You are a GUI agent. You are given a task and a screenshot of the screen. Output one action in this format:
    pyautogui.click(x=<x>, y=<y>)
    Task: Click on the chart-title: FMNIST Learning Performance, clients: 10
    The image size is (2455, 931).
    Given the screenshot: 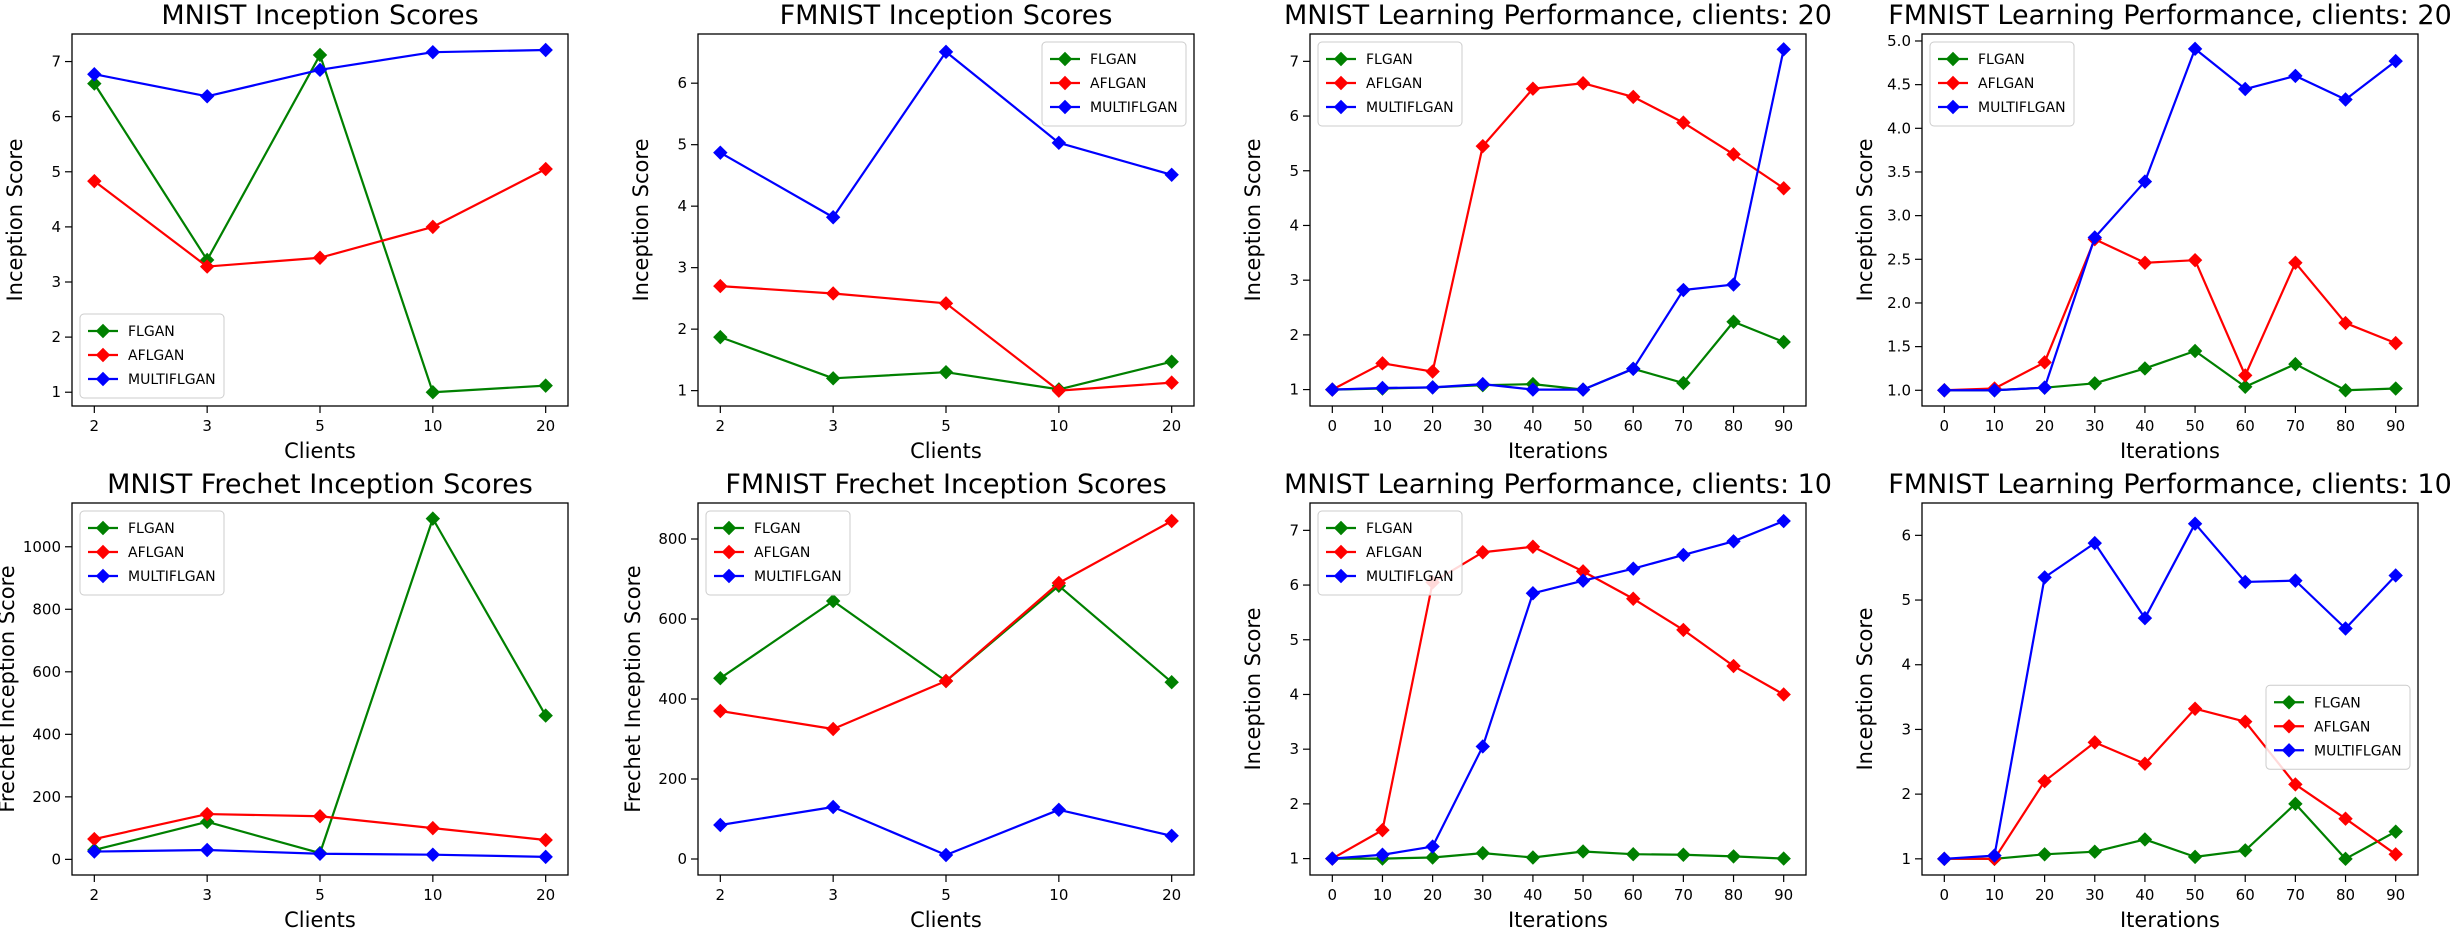 What is the action you would take?
    pyautogui.click(x=2170, y=484)
    